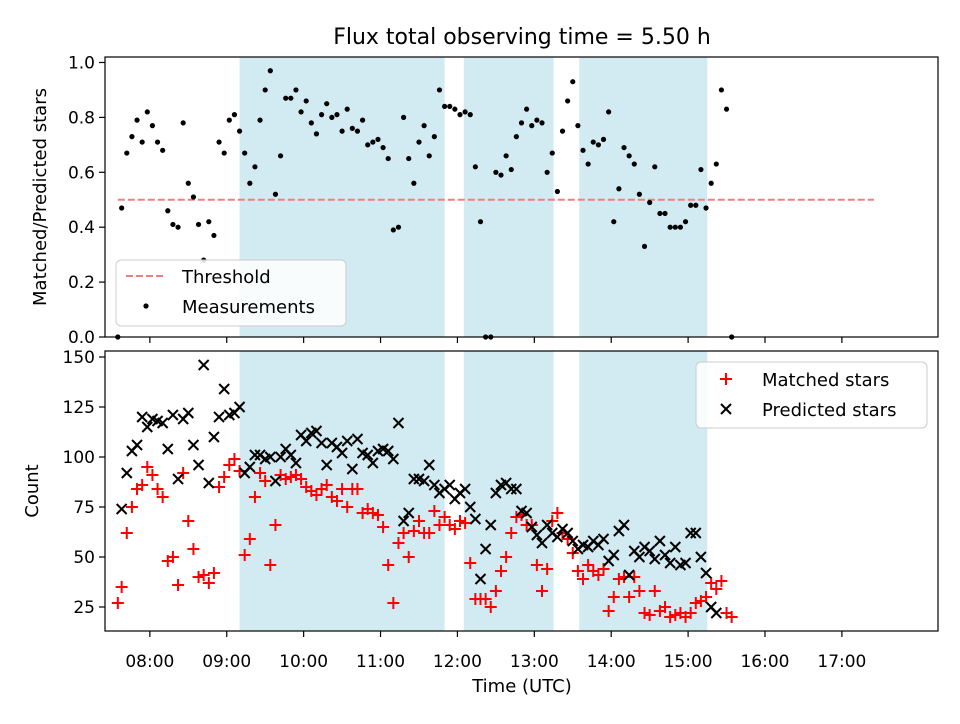  I want to click on legend-matched-label: Matched stars, so click(825, 380).